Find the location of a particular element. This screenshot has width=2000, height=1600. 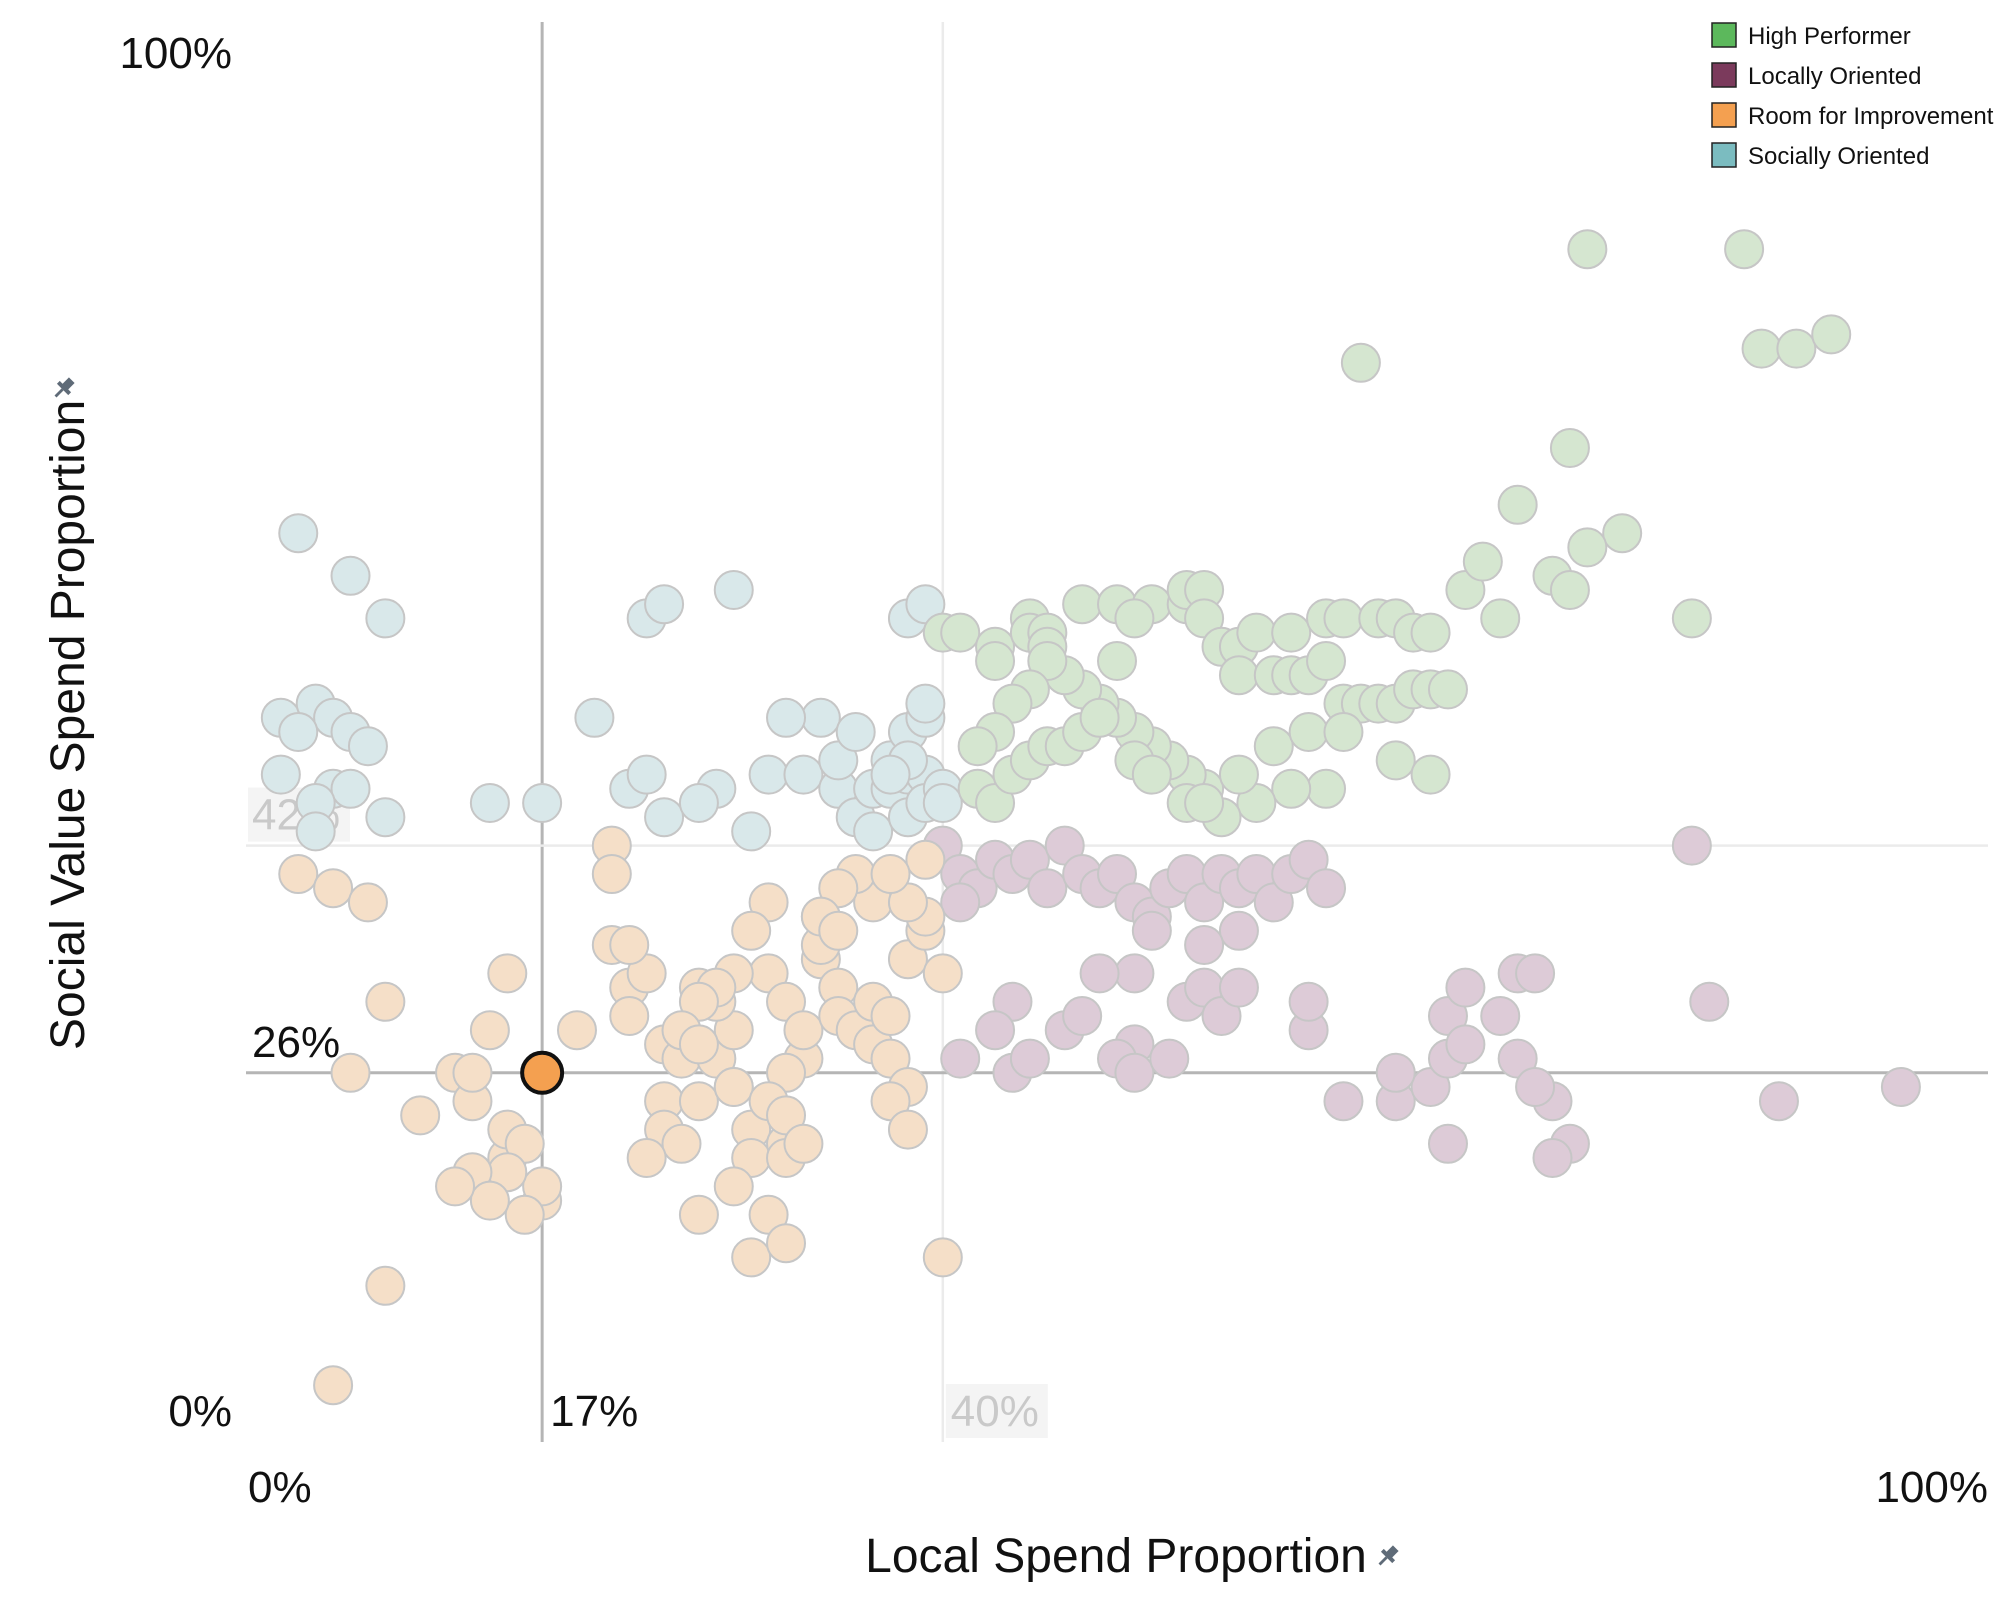

highlighted-point is located at coordinates (542, 1072).